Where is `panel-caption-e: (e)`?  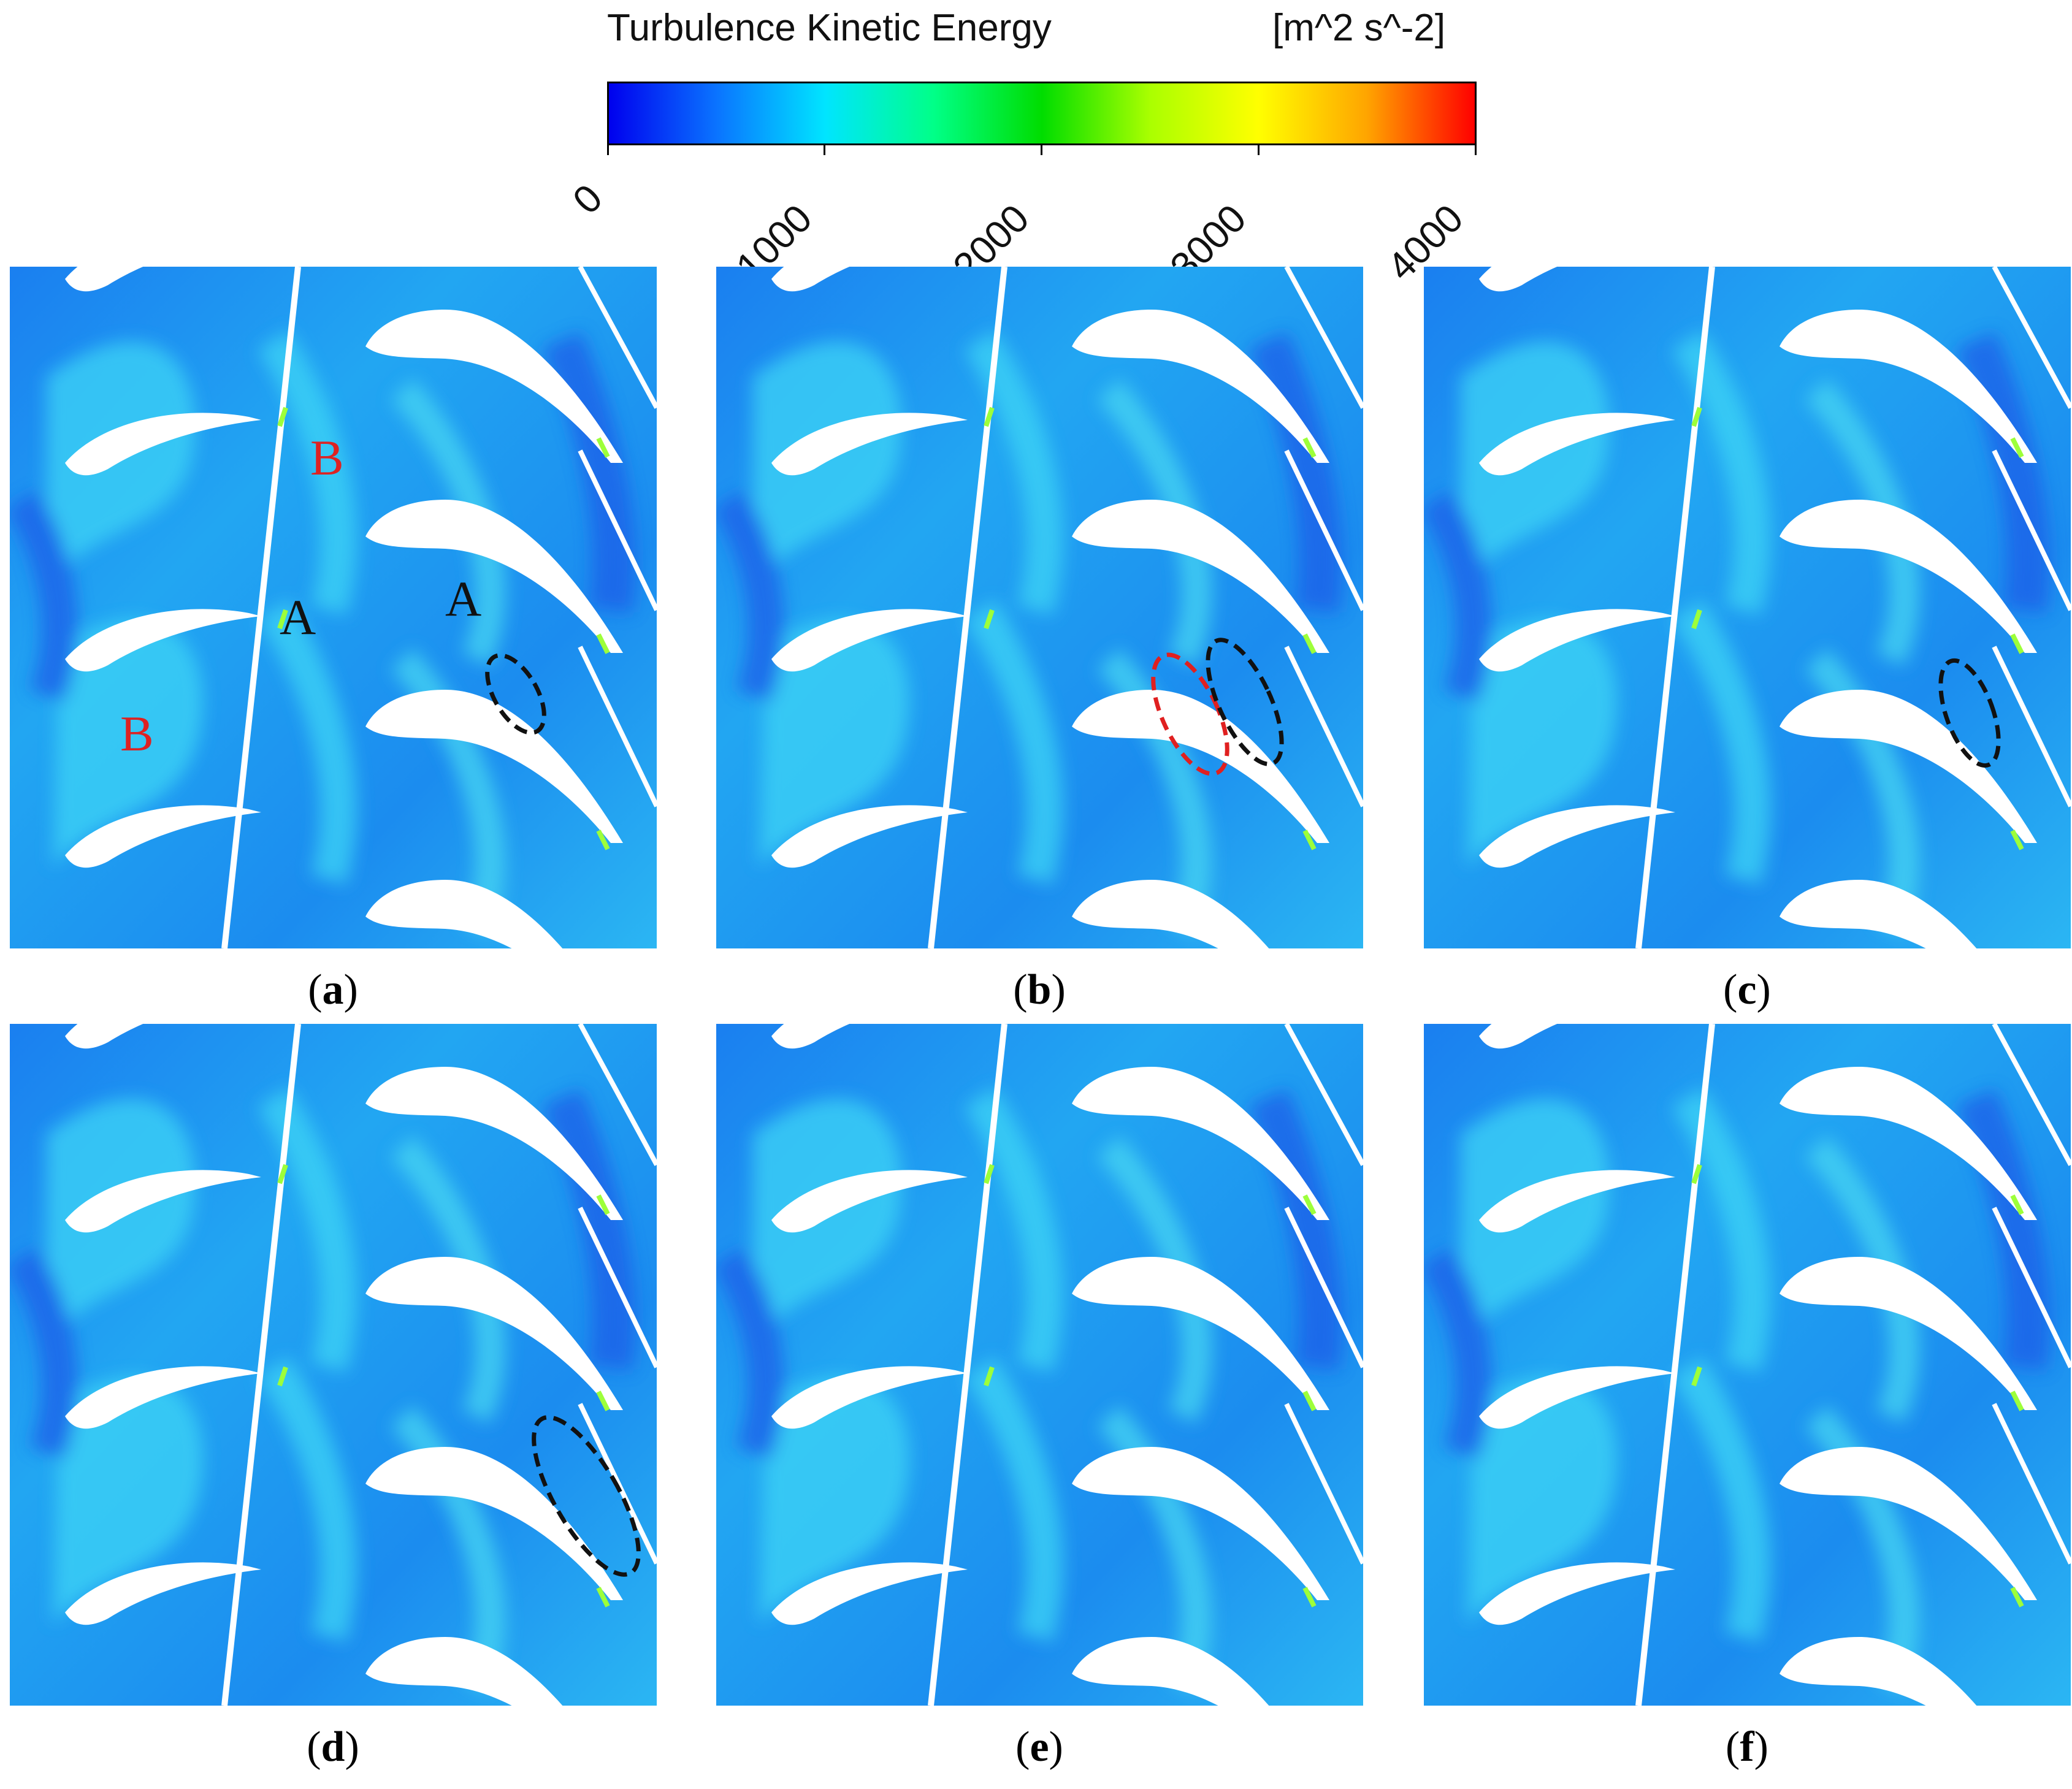
panel-caption-e: (e) is located at coordinates (1039, 1747).